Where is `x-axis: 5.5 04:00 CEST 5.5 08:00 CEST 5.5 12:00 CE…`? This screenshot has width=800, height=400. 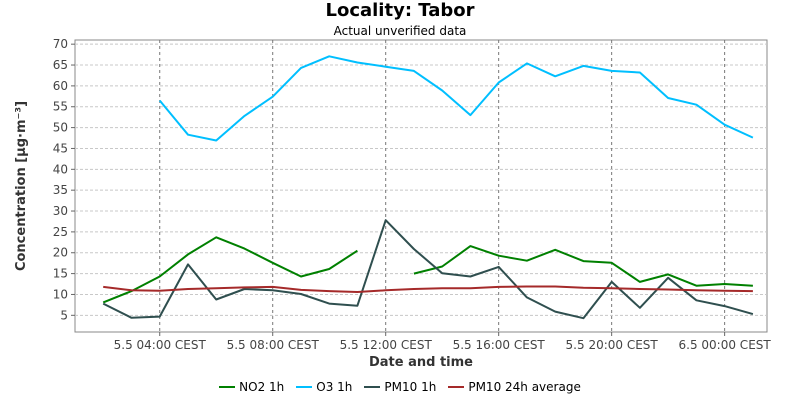 x-axis: 5.5 04:00 CEST 5.5 08:00 CEST 5.5 12:00 CE… is located at coordinates (443, 342).